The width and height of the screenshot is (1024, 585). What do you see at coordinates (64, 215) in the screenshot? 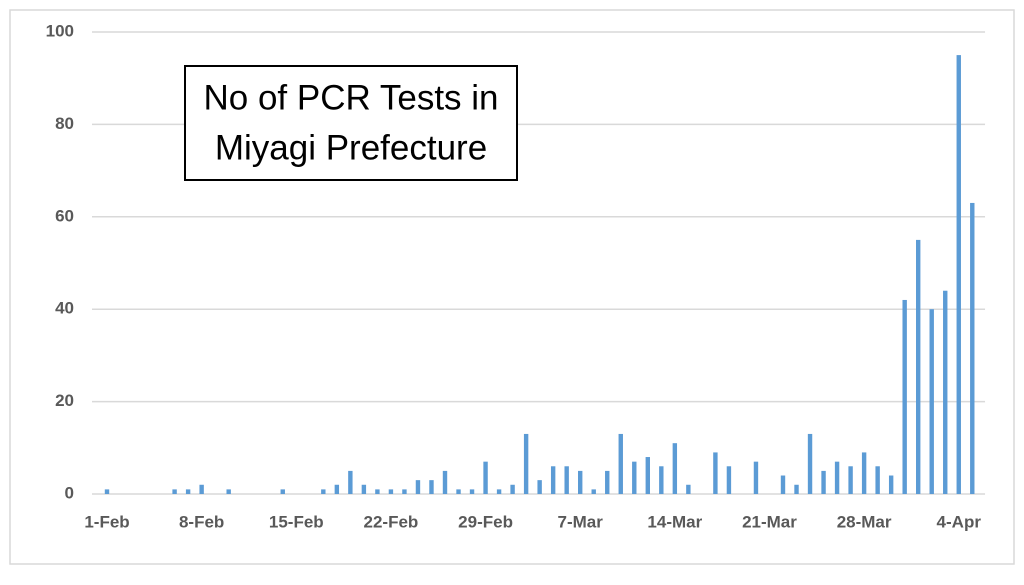
I see `y-tick-label: 60` at bounding box center [64, 215].